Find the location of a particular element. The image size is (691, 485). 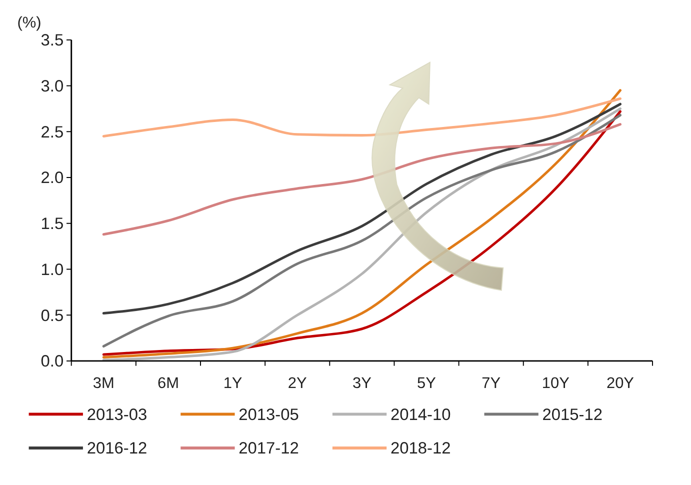

y-tick-label: 3.5 is located at coordinates (52, 41).